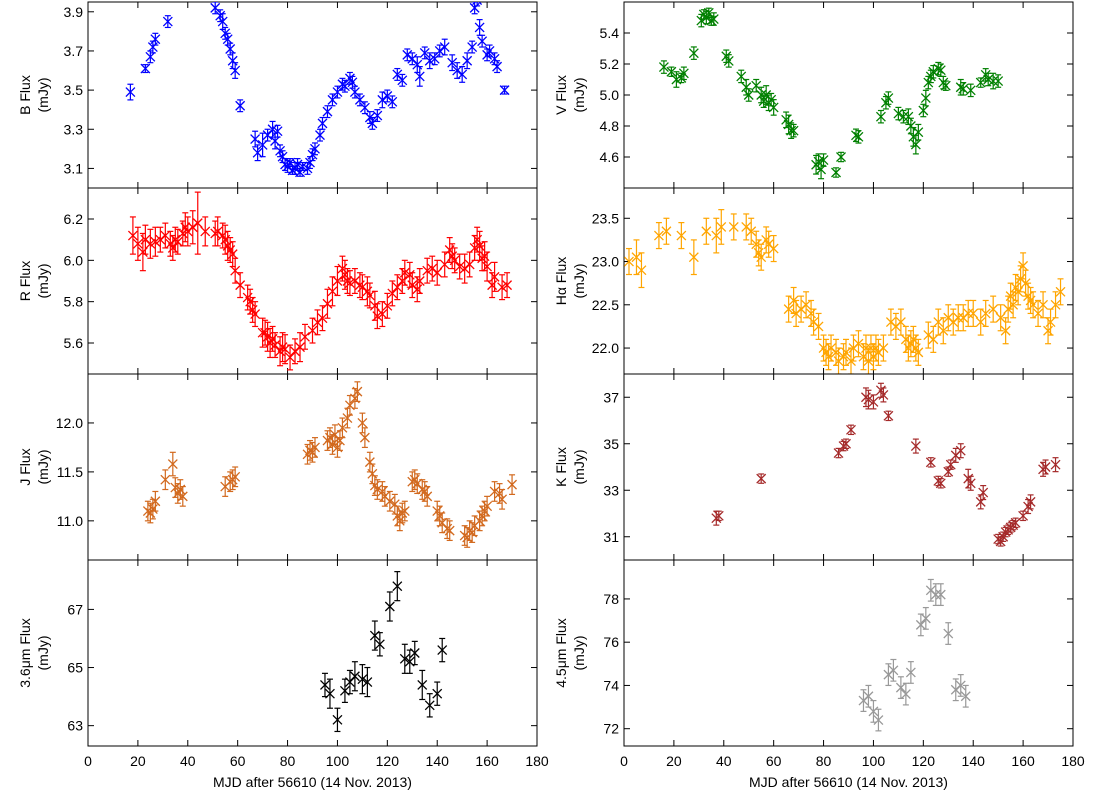 This screenshot has height=798, width=1094. Describe the element at coordinates (610, 126) in the screenshot. I see `y-tick-label: 4.8` at that location.